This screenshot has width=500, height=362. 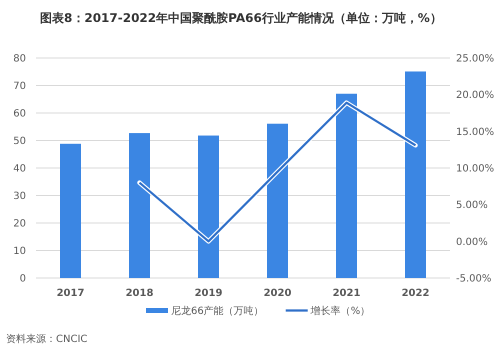 I want to click on y2-tick-label: 15.00%, so click(x=475, y=132).